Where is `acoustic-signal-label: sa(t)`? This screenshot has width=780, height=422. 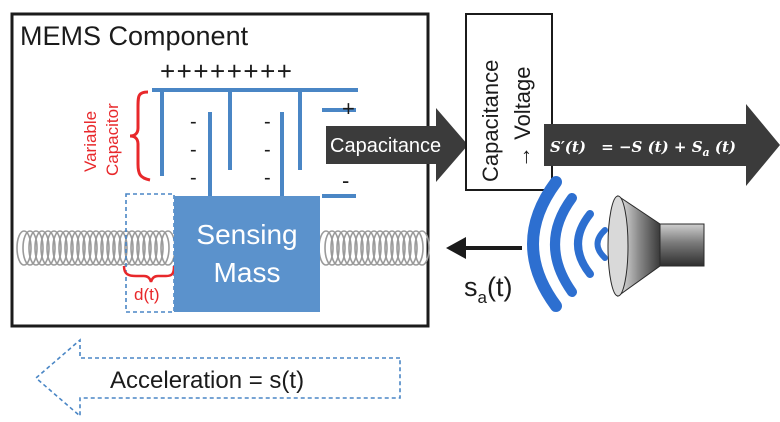 acoustic-signal-label: sa(t) is located at coordinates (488, 289).